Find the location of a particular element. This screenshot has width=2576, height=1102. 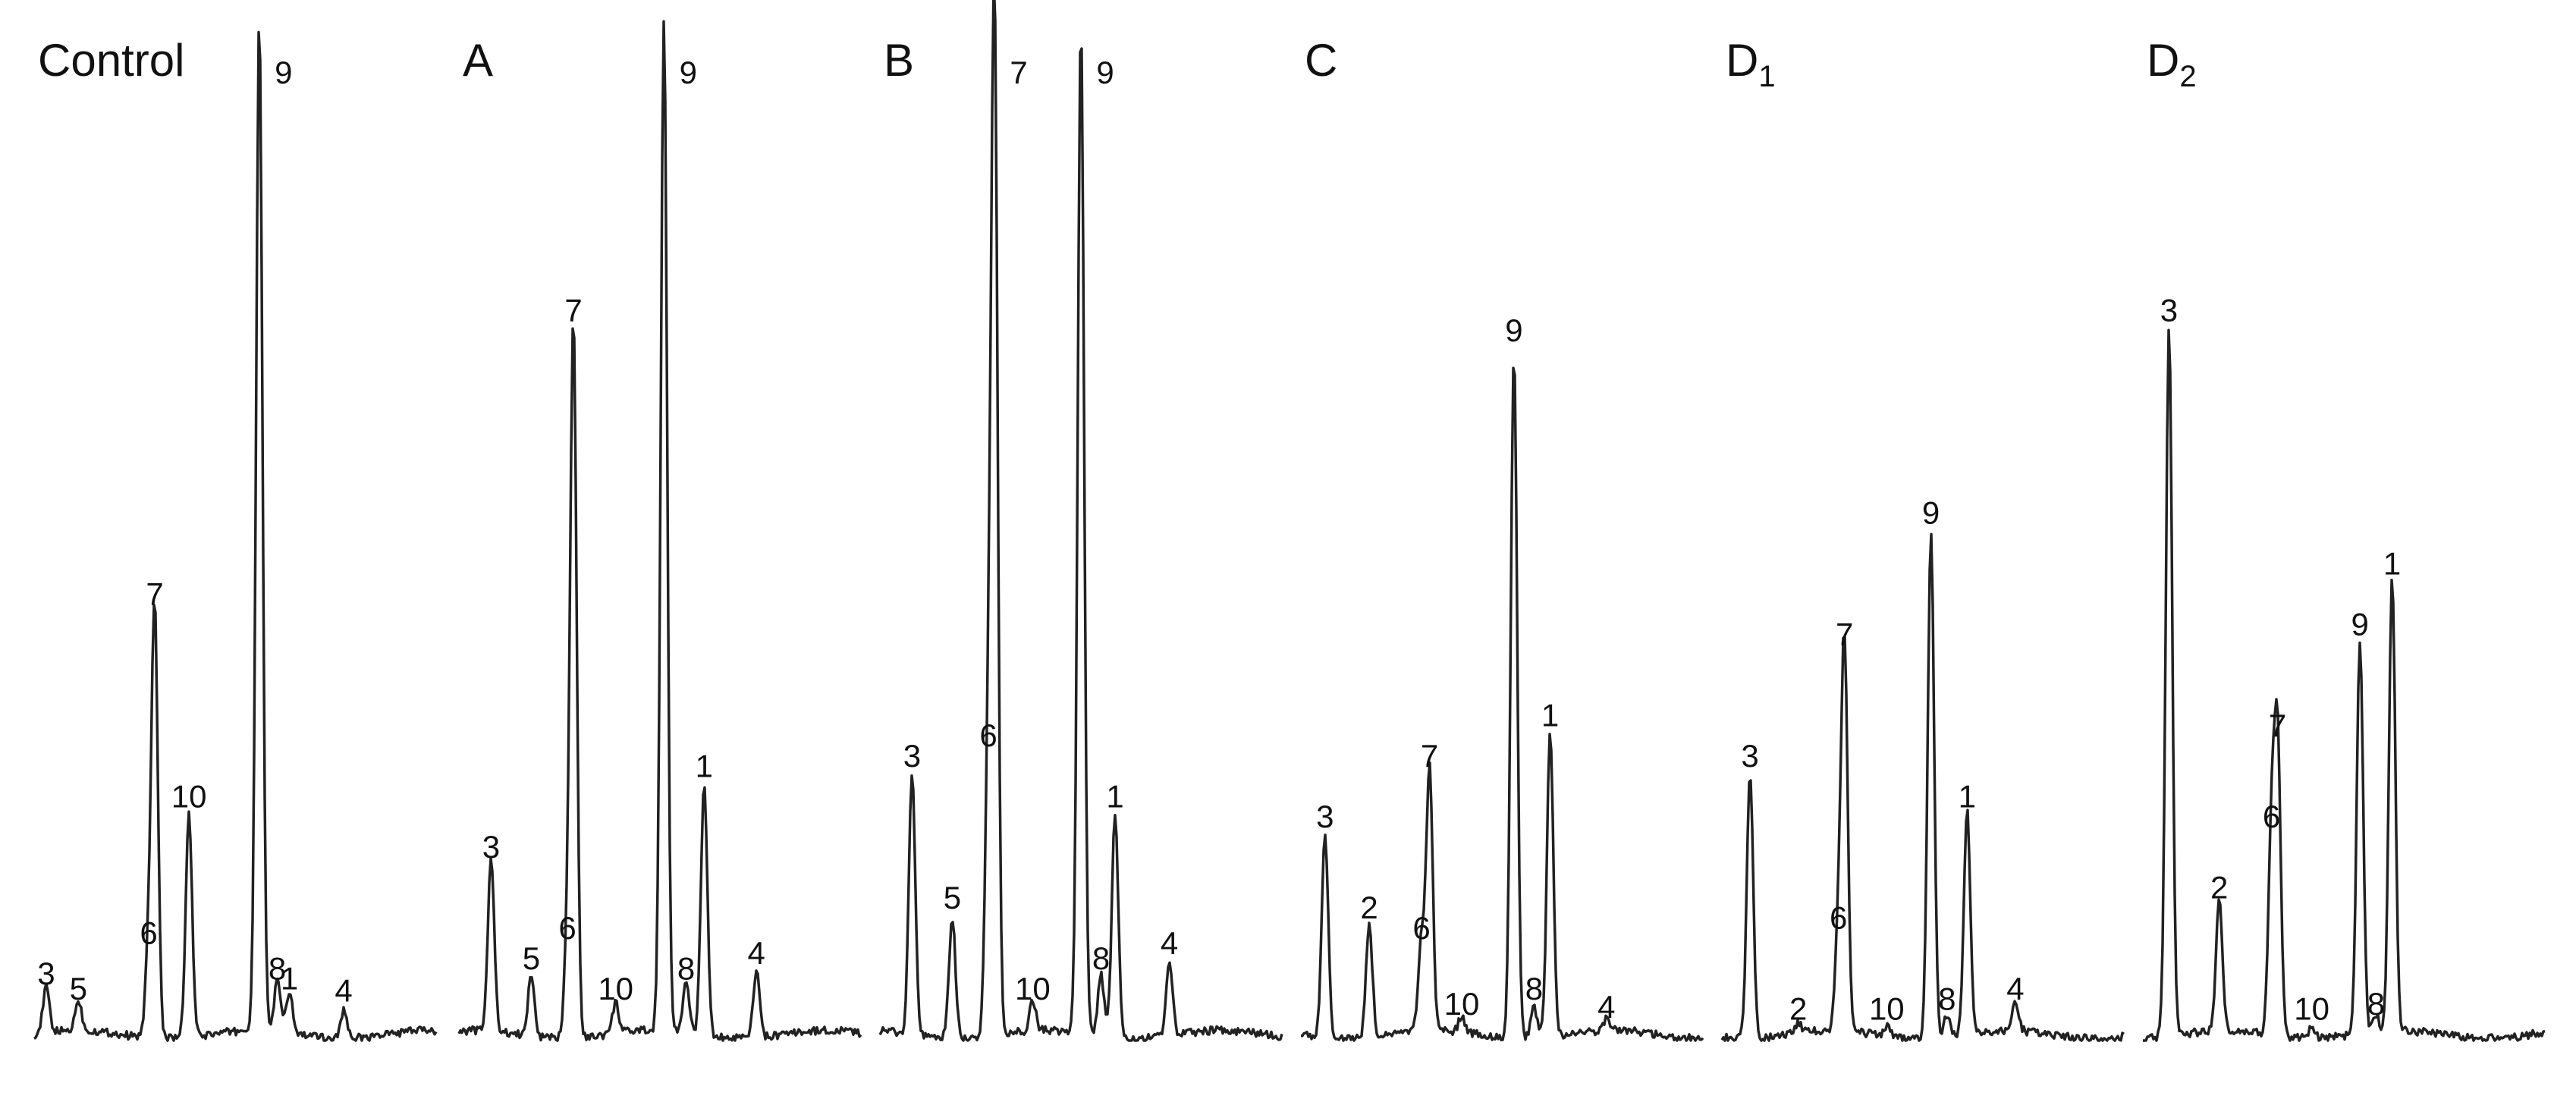

chromatogram-panel: D2 3 2 6 7 10 9 8 1 is located at coordinates (2344, 538).